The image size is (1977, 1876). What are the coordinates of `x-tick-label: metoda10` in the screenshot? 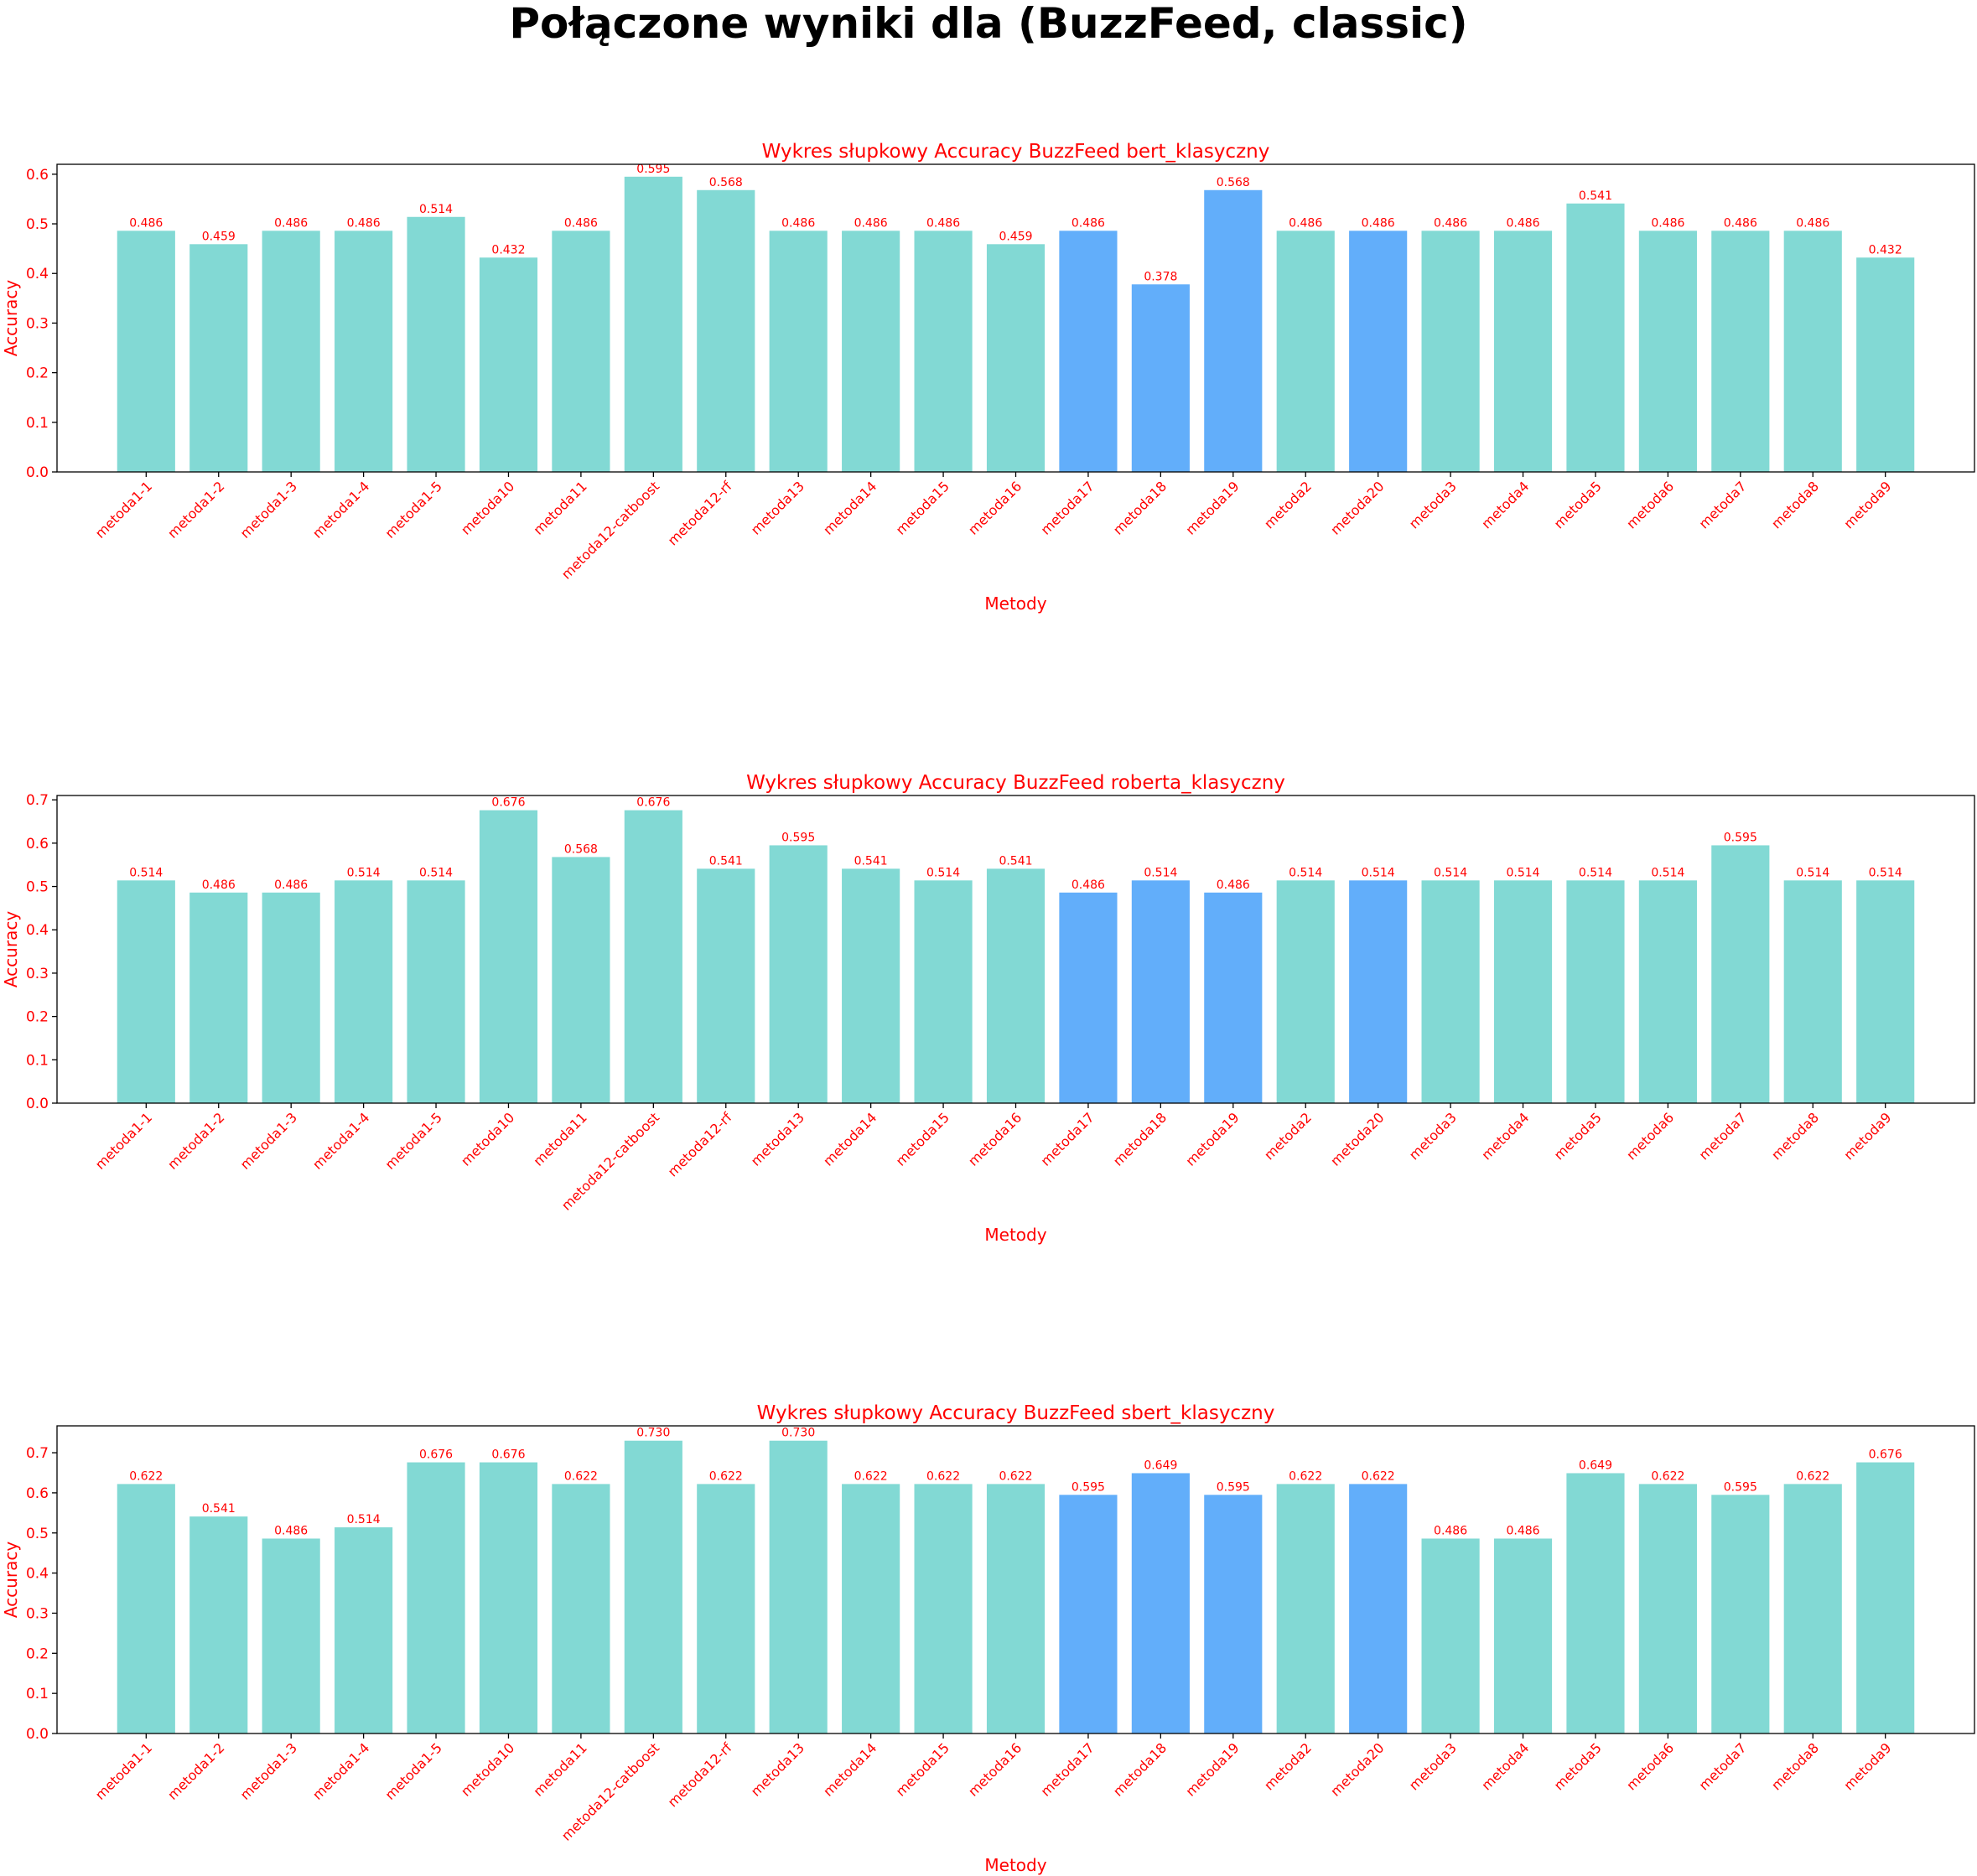 It's located at (487, 507).